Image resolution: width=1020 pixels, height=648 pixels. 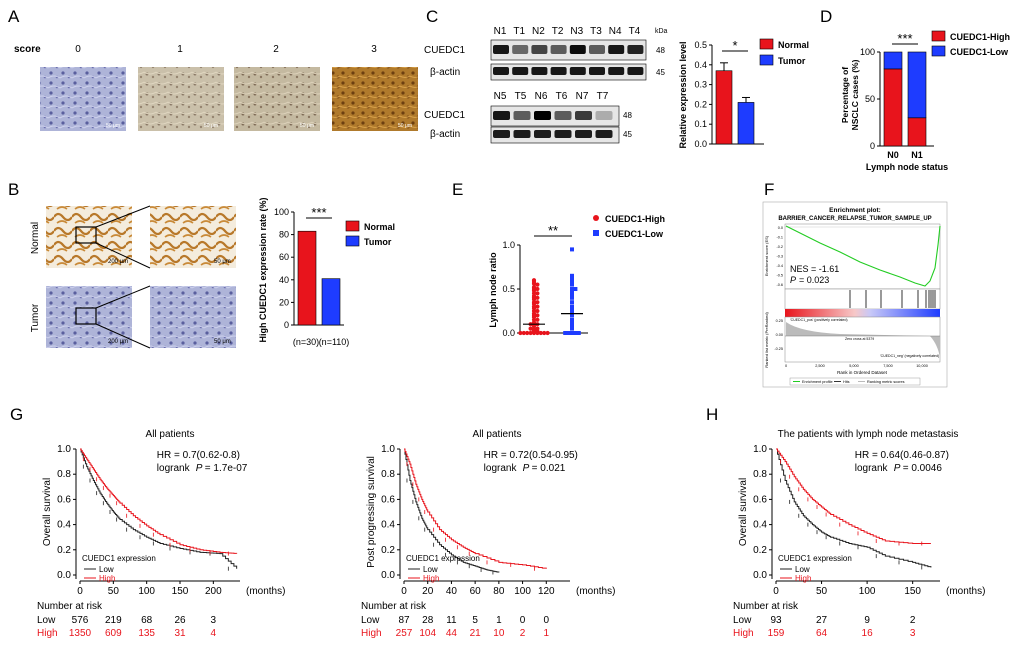 I want to click on legend-label: CUEDC1-High, so click(x=980, y=37).